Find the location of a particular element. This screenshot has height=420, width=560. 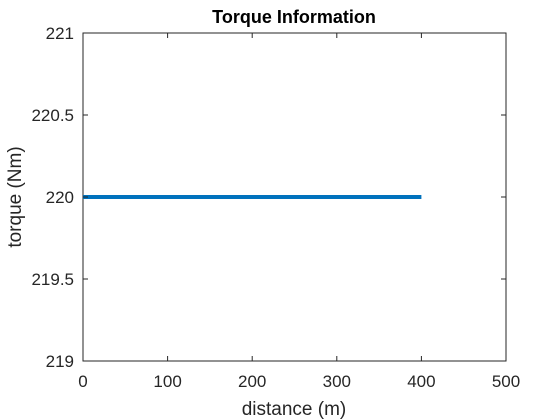

x-tick-label: 0 is located at coordinates (82, 381).